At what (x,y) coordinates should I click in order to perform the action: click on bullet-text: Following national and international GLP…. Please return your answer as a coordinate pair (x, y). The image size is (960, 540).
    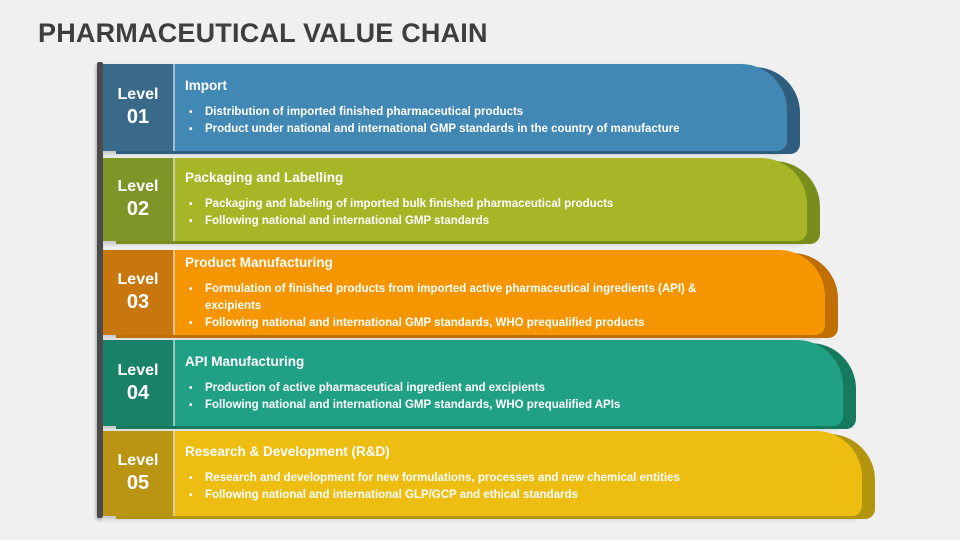
    Looking at the image, I should click on (391, 495).